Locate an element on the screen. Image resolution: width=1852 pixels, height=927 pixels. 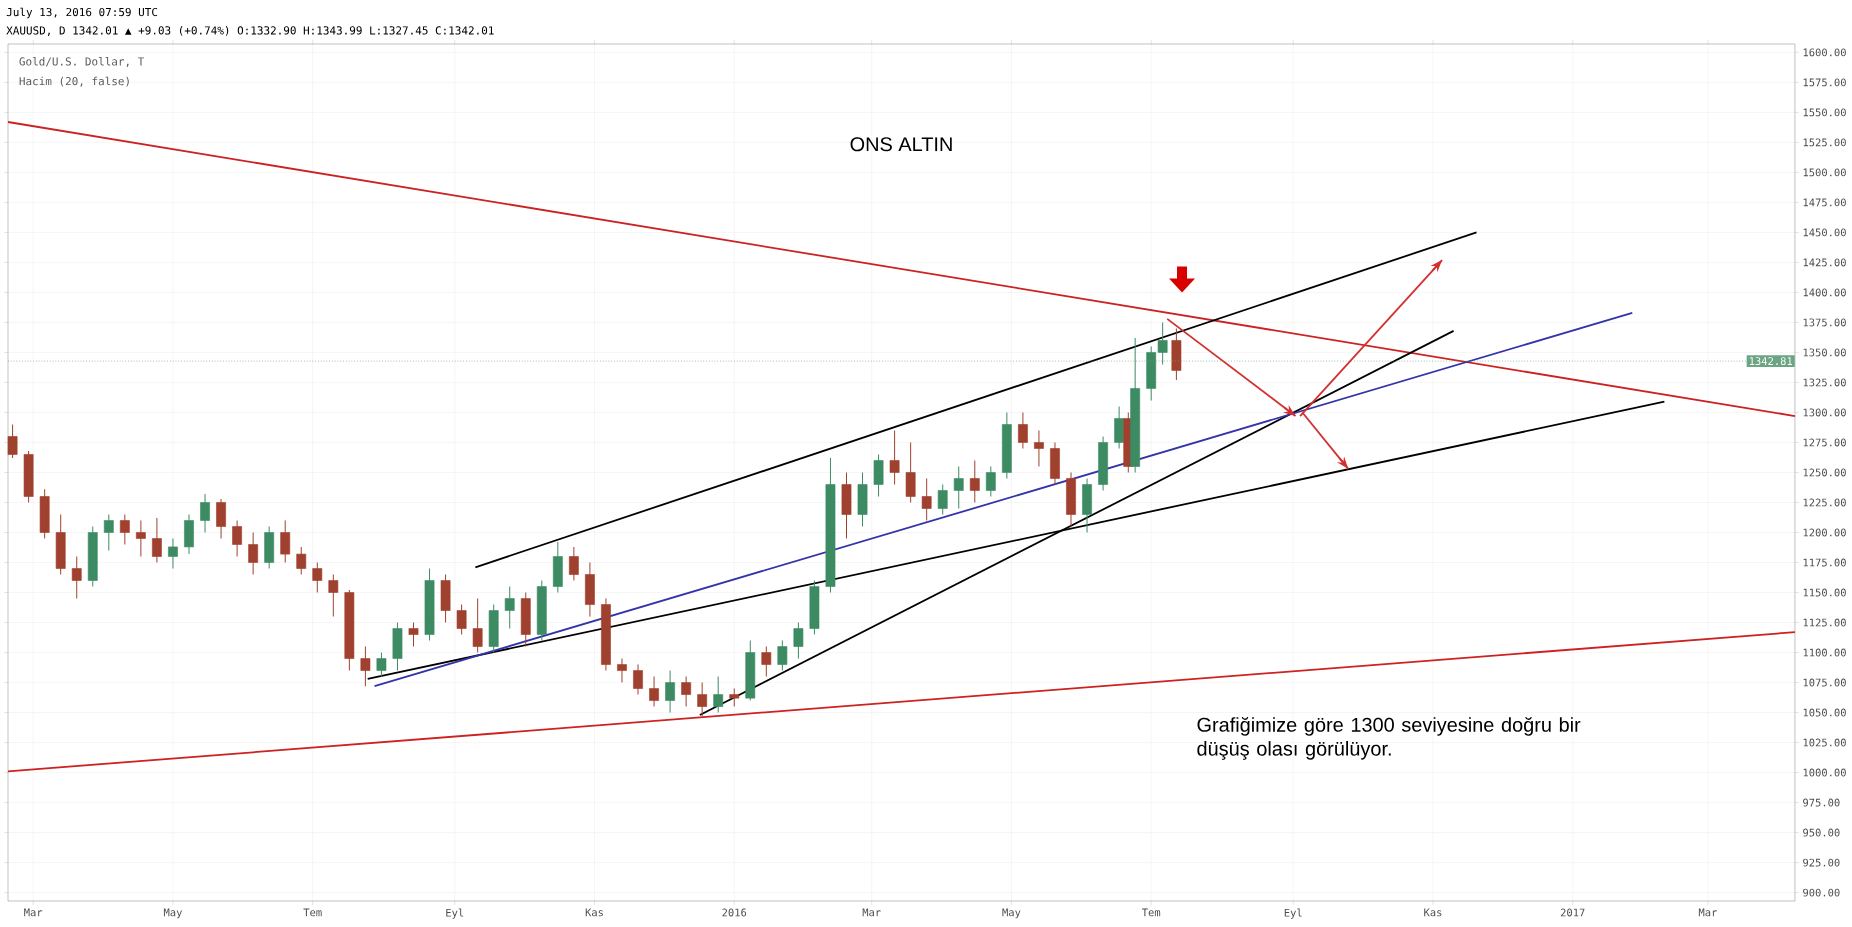
y-tick-label: 1475.00 is located at coordinates (1824, 202).